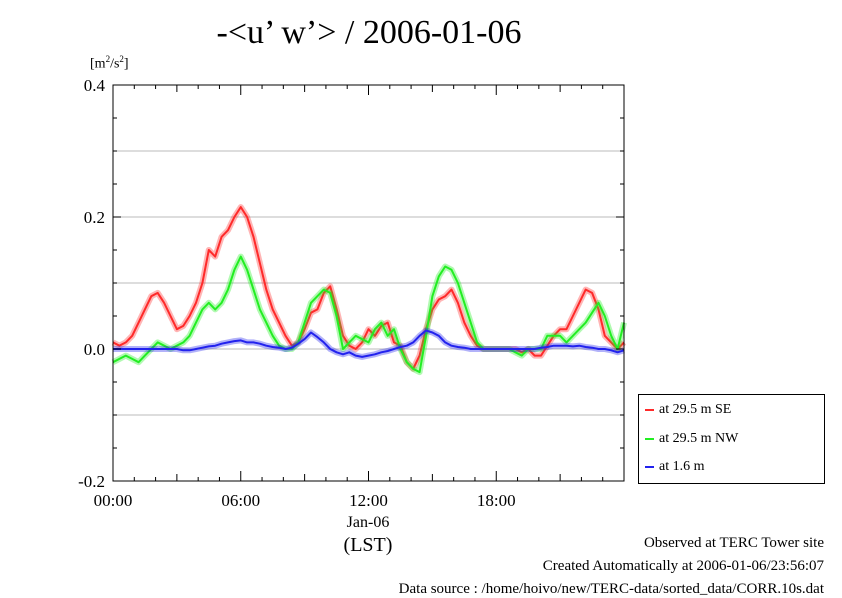 This screenshot has width=842, height=598. What do you see at coordinates (733, 543) in the screenshot?
I see `observed-note: Observed at TERC Tower site` at bounding box center [733, 543].